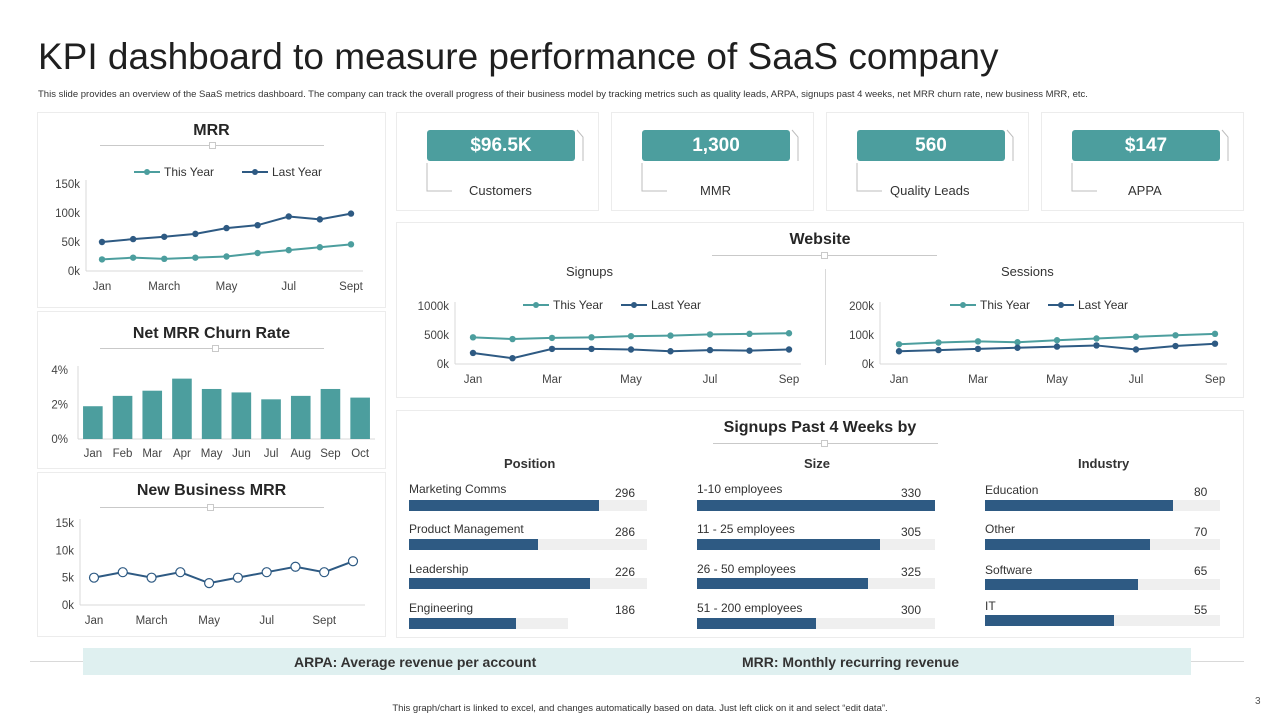 The height and width of the screenshot is (720, 1280). Describe the element at coordinates (68, 579) in the screenshot. I see `y-tick-label: 5k` at that location.